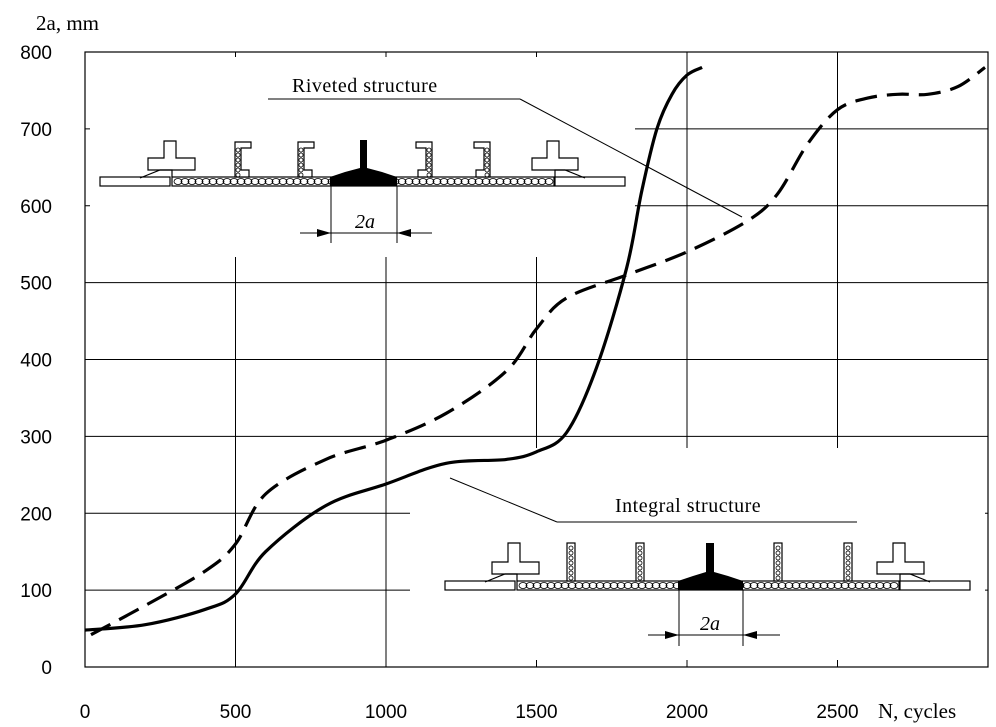  Describe the element at coordinates (36, 207) in the screenshot. I see `y-tick-label: 600` at that location.